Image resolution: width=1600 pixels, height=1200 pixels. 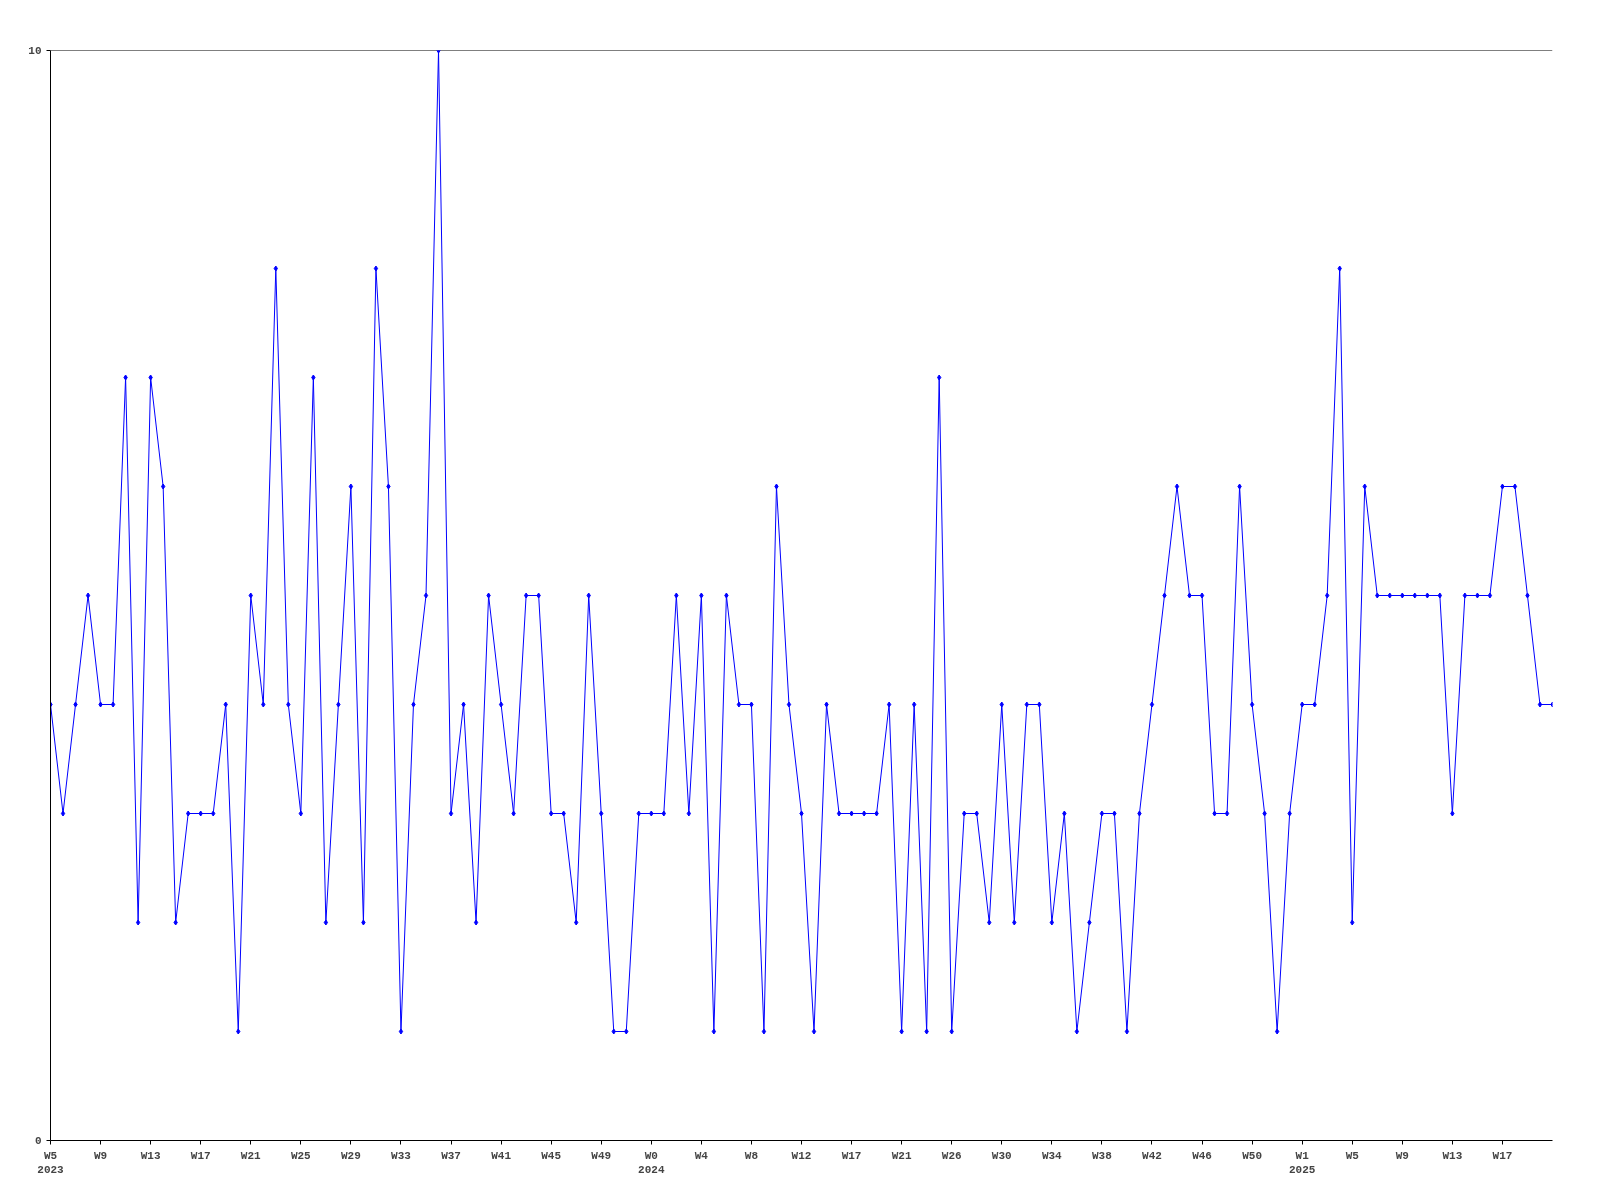 I want to click on x-tick-label: W5 2023, so click(x=51, y=1162).